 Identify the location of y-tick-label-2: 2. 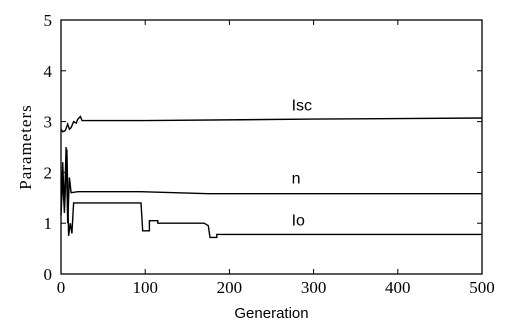
(48, 172).